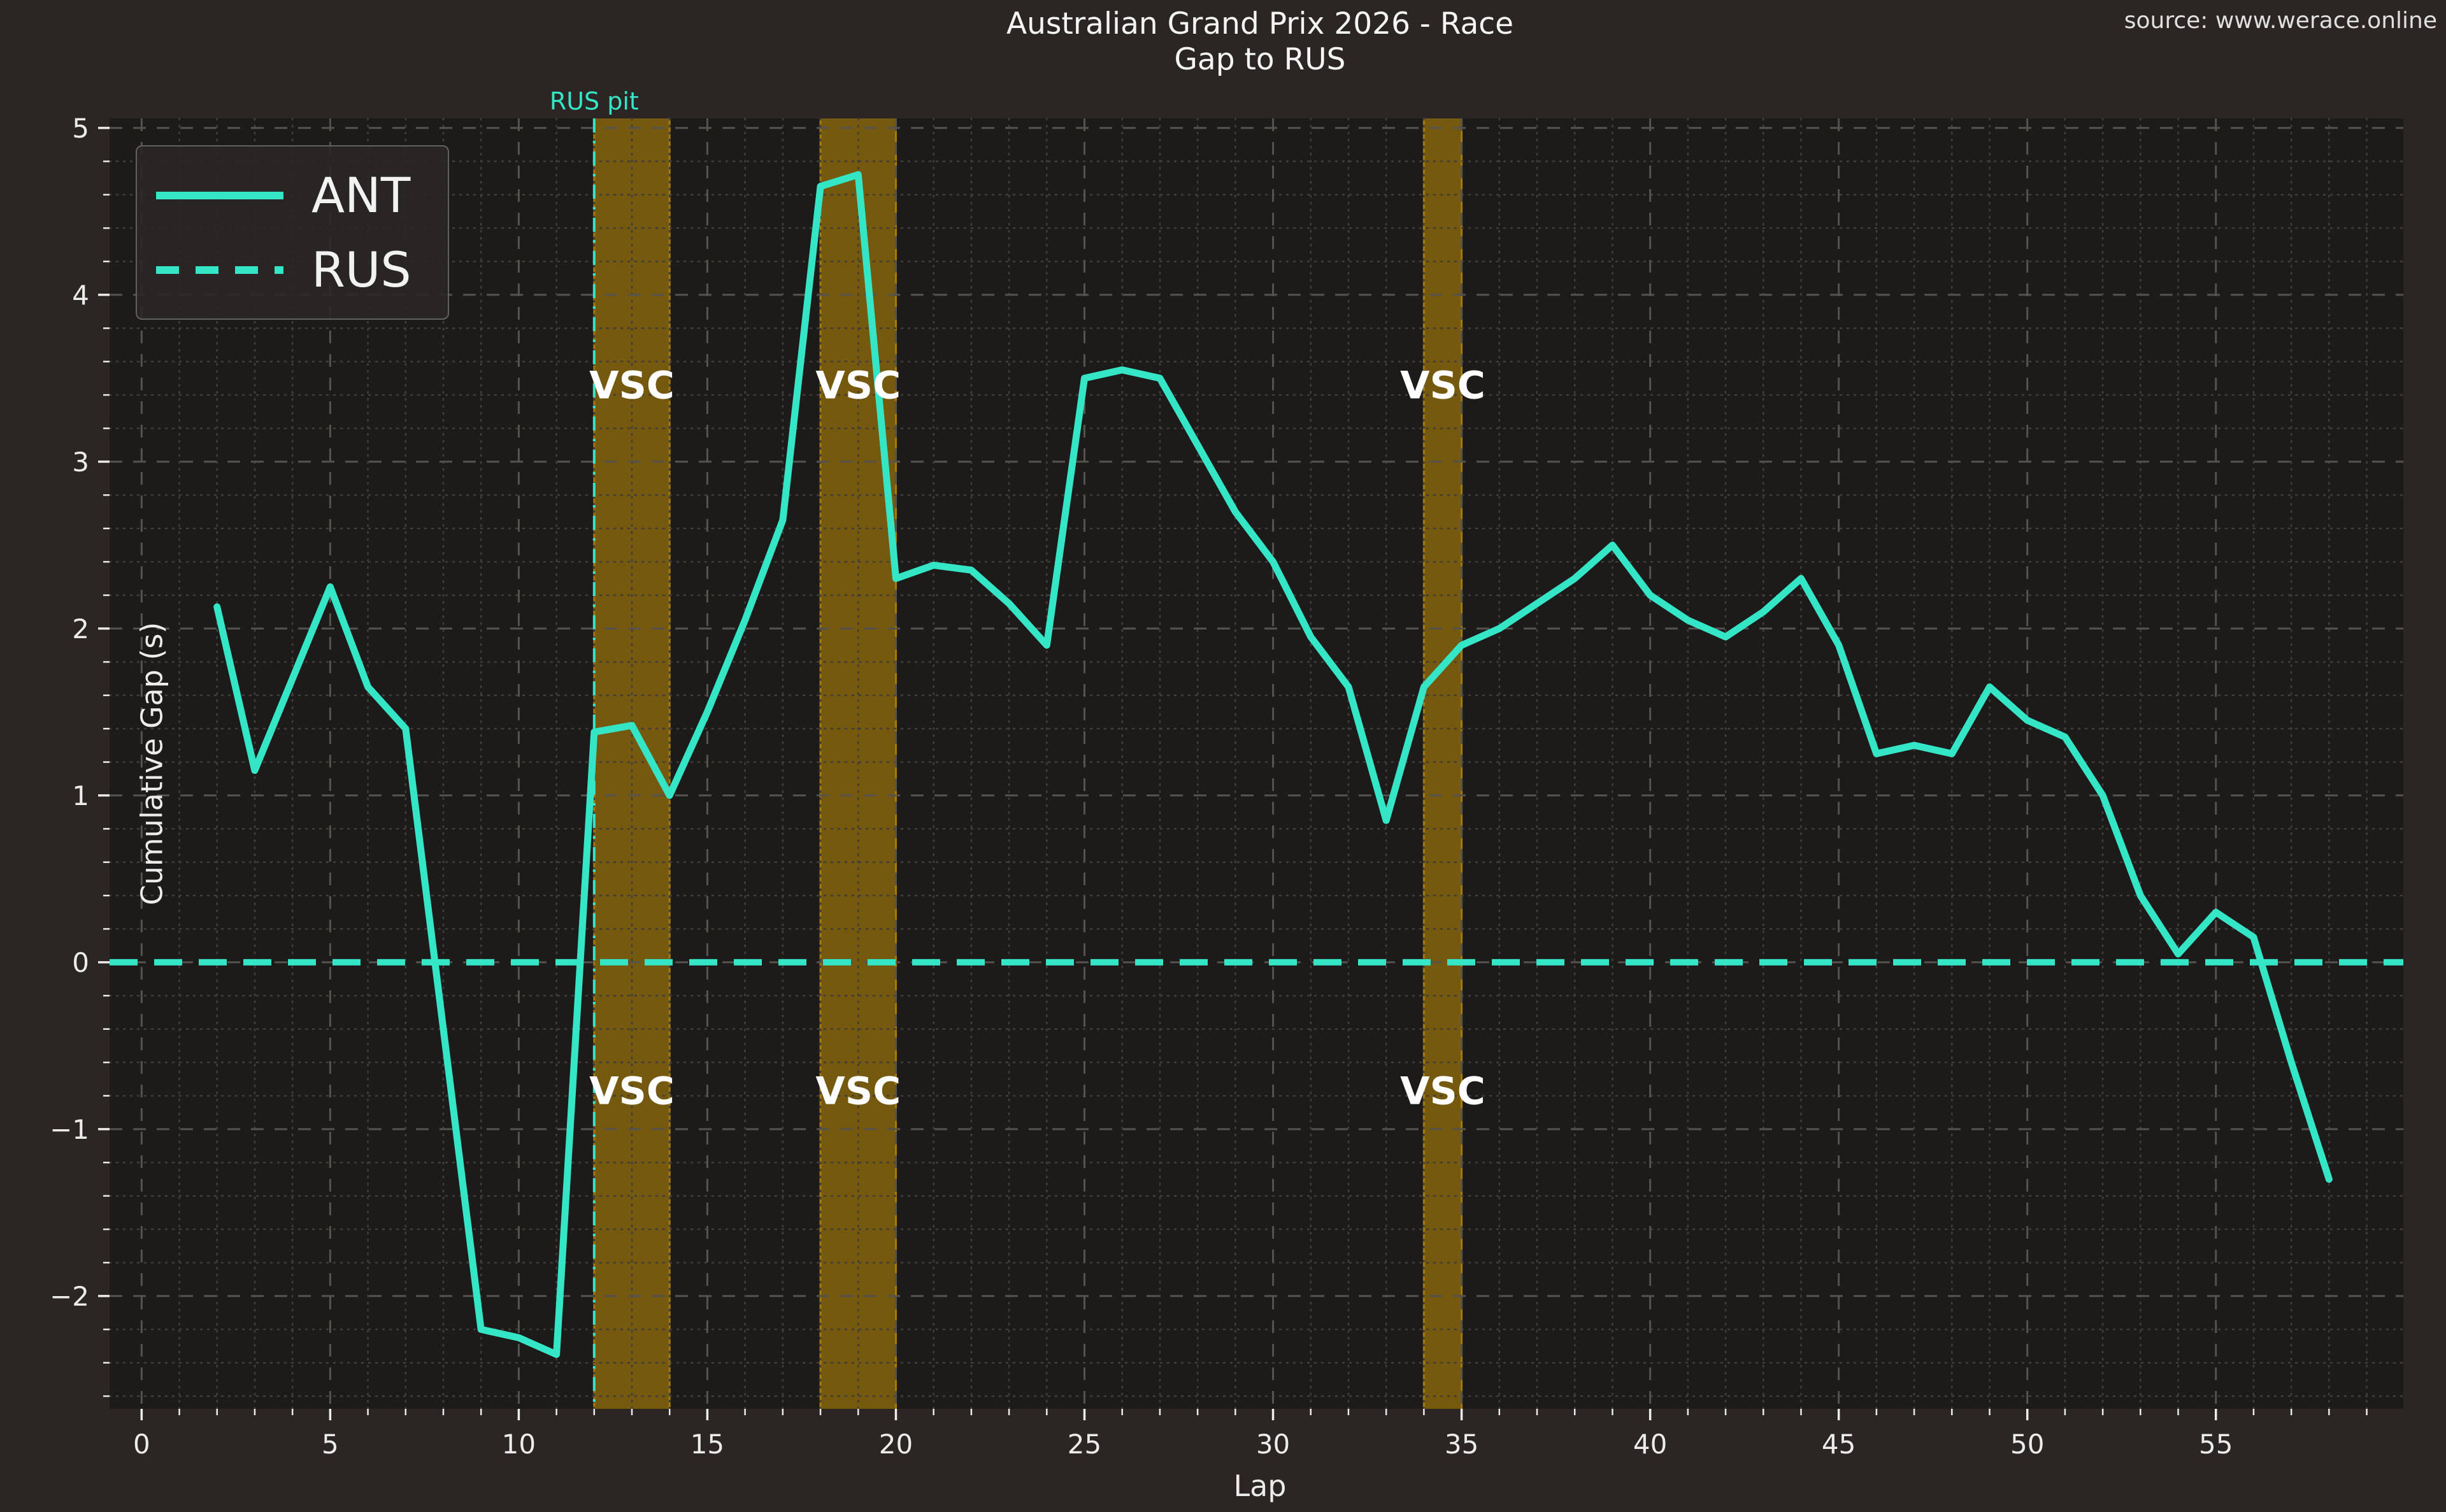 This screenshot has height=1512, width=2446. I want to click on x-tick-label: 55, so click(2216, 1444).